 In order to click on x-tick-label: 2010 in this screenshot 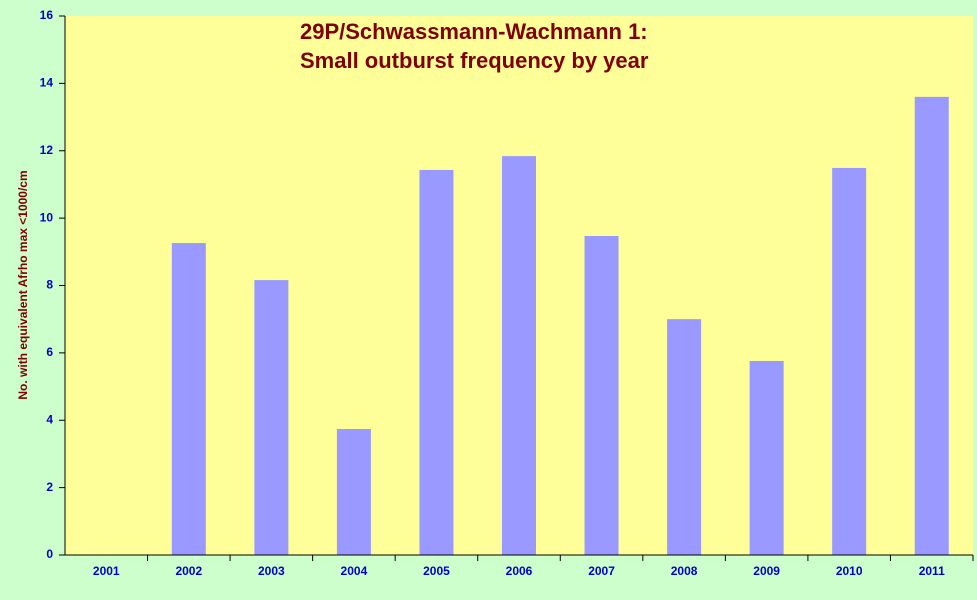, I will do `click(849, 571)`.